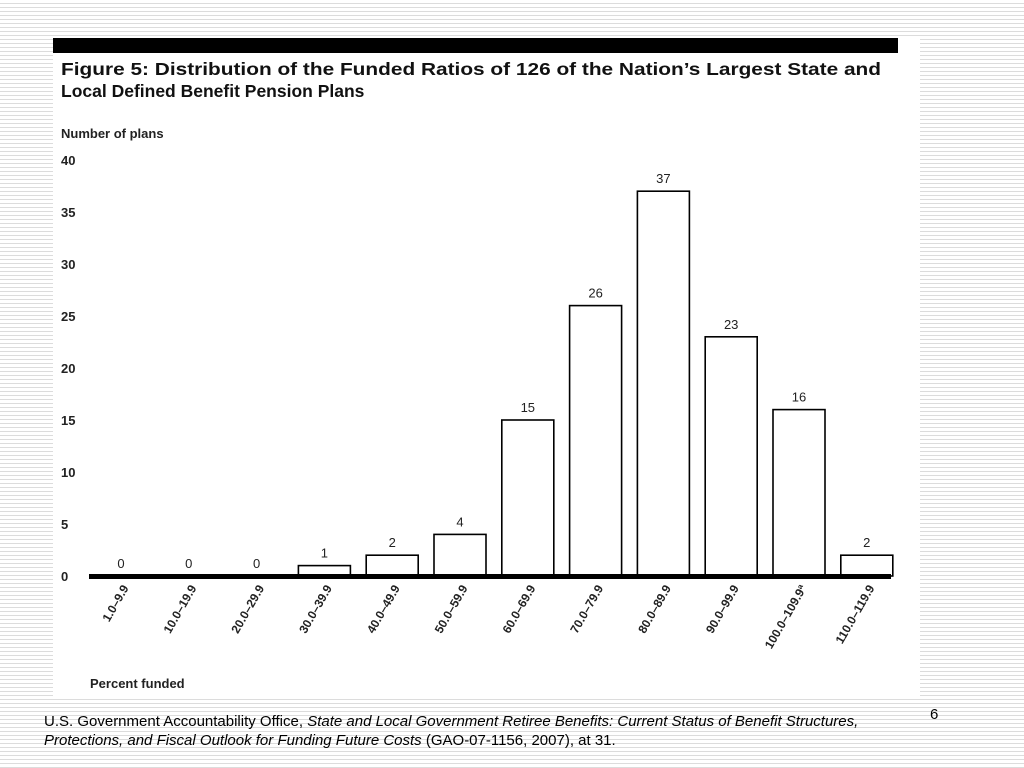  Describe the element at coordinates (137, 683) in the screenshot. I see `x-axis-label: Percent funded` at that location.